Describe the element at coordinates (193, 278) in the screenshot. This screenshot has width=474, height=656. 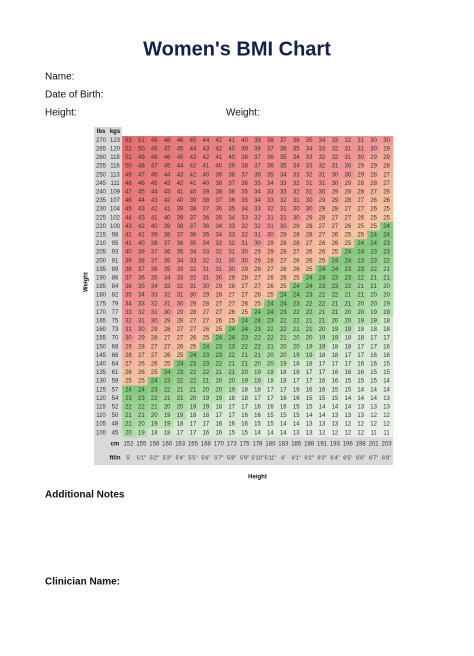
I see `bmi-cell: 32` at that location.